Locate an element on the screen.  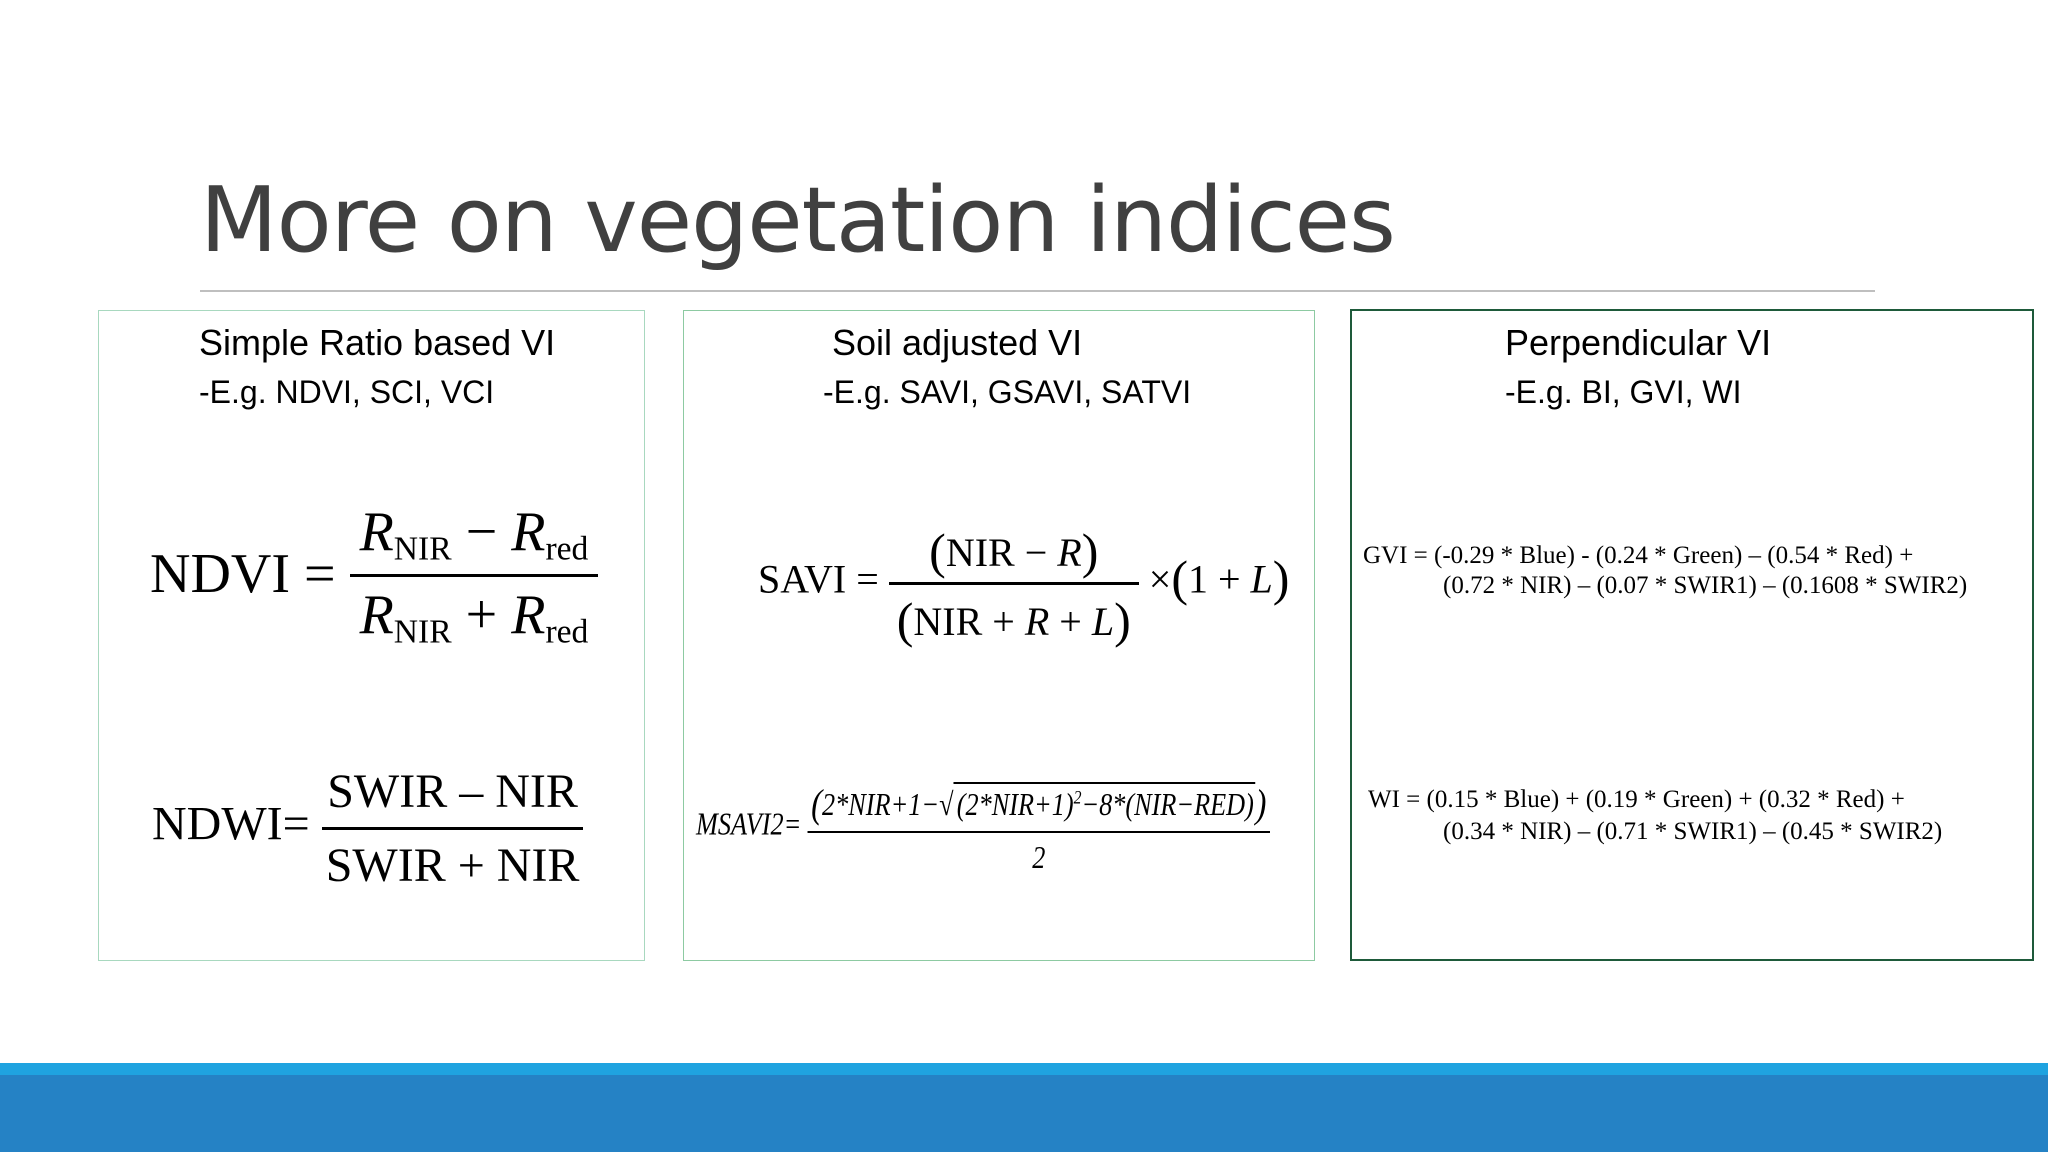
msavi2-denominator: 2 is located at coordinates (1039, 857).